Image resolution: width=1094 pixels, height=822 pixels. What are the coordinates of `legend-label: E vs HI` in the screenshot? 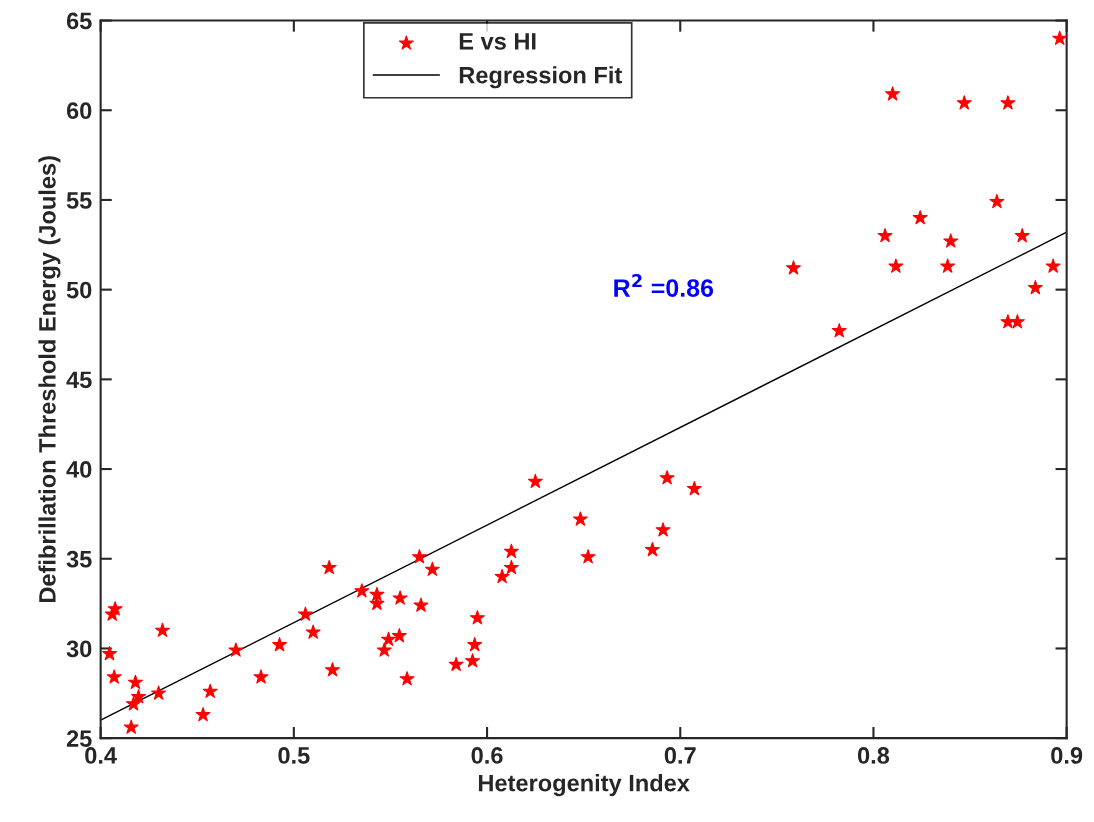 It's located at (497, 41).